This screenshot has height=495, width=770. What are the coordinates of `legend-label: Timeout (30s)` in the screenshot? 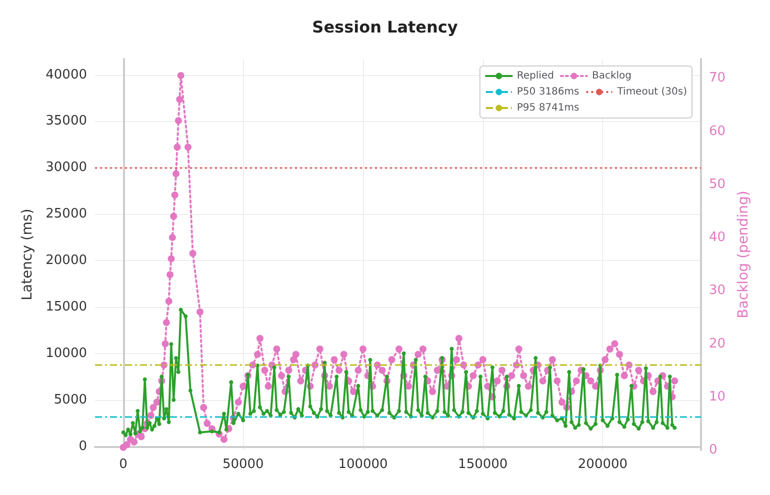 It's located at (652, 92).